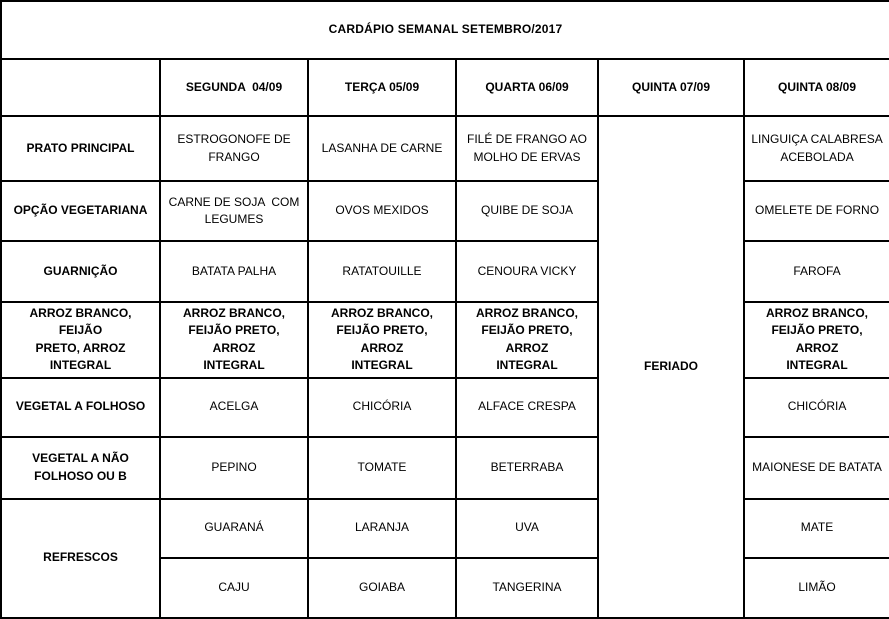 Image resolution: width=889 pixels, height=619 pixels. I want to click on menu-cell: ALFACE CRESPA, so click(527, 407).